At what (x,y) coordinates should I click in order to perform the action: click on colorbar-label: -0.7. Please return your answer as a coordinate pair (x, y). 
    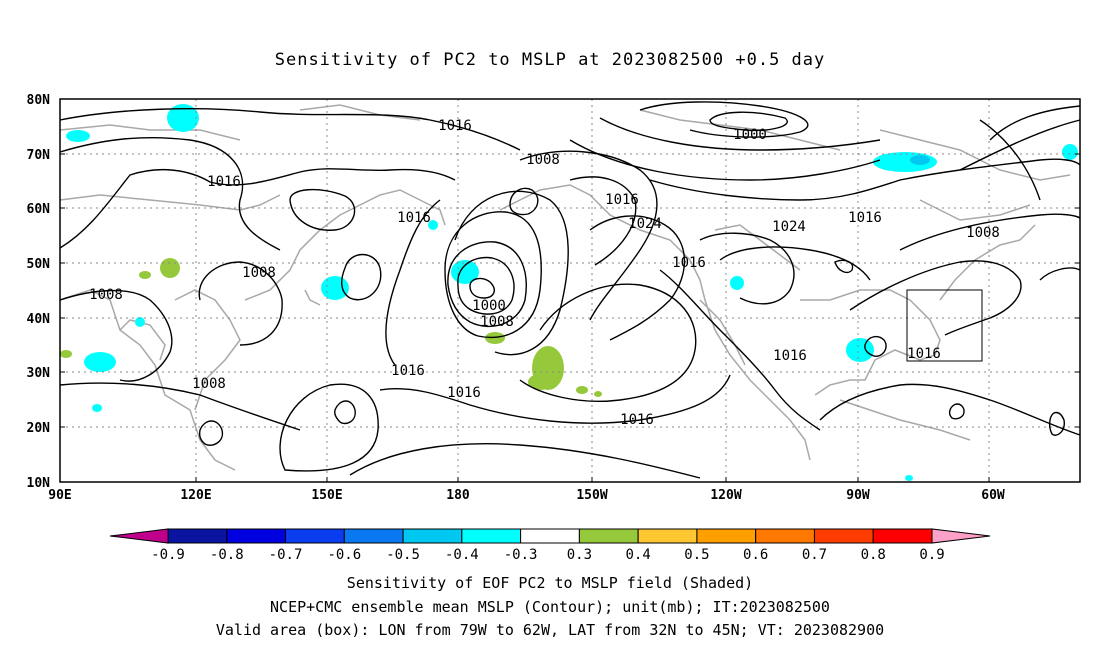
    Looking at the image, I should click on (286, 555).